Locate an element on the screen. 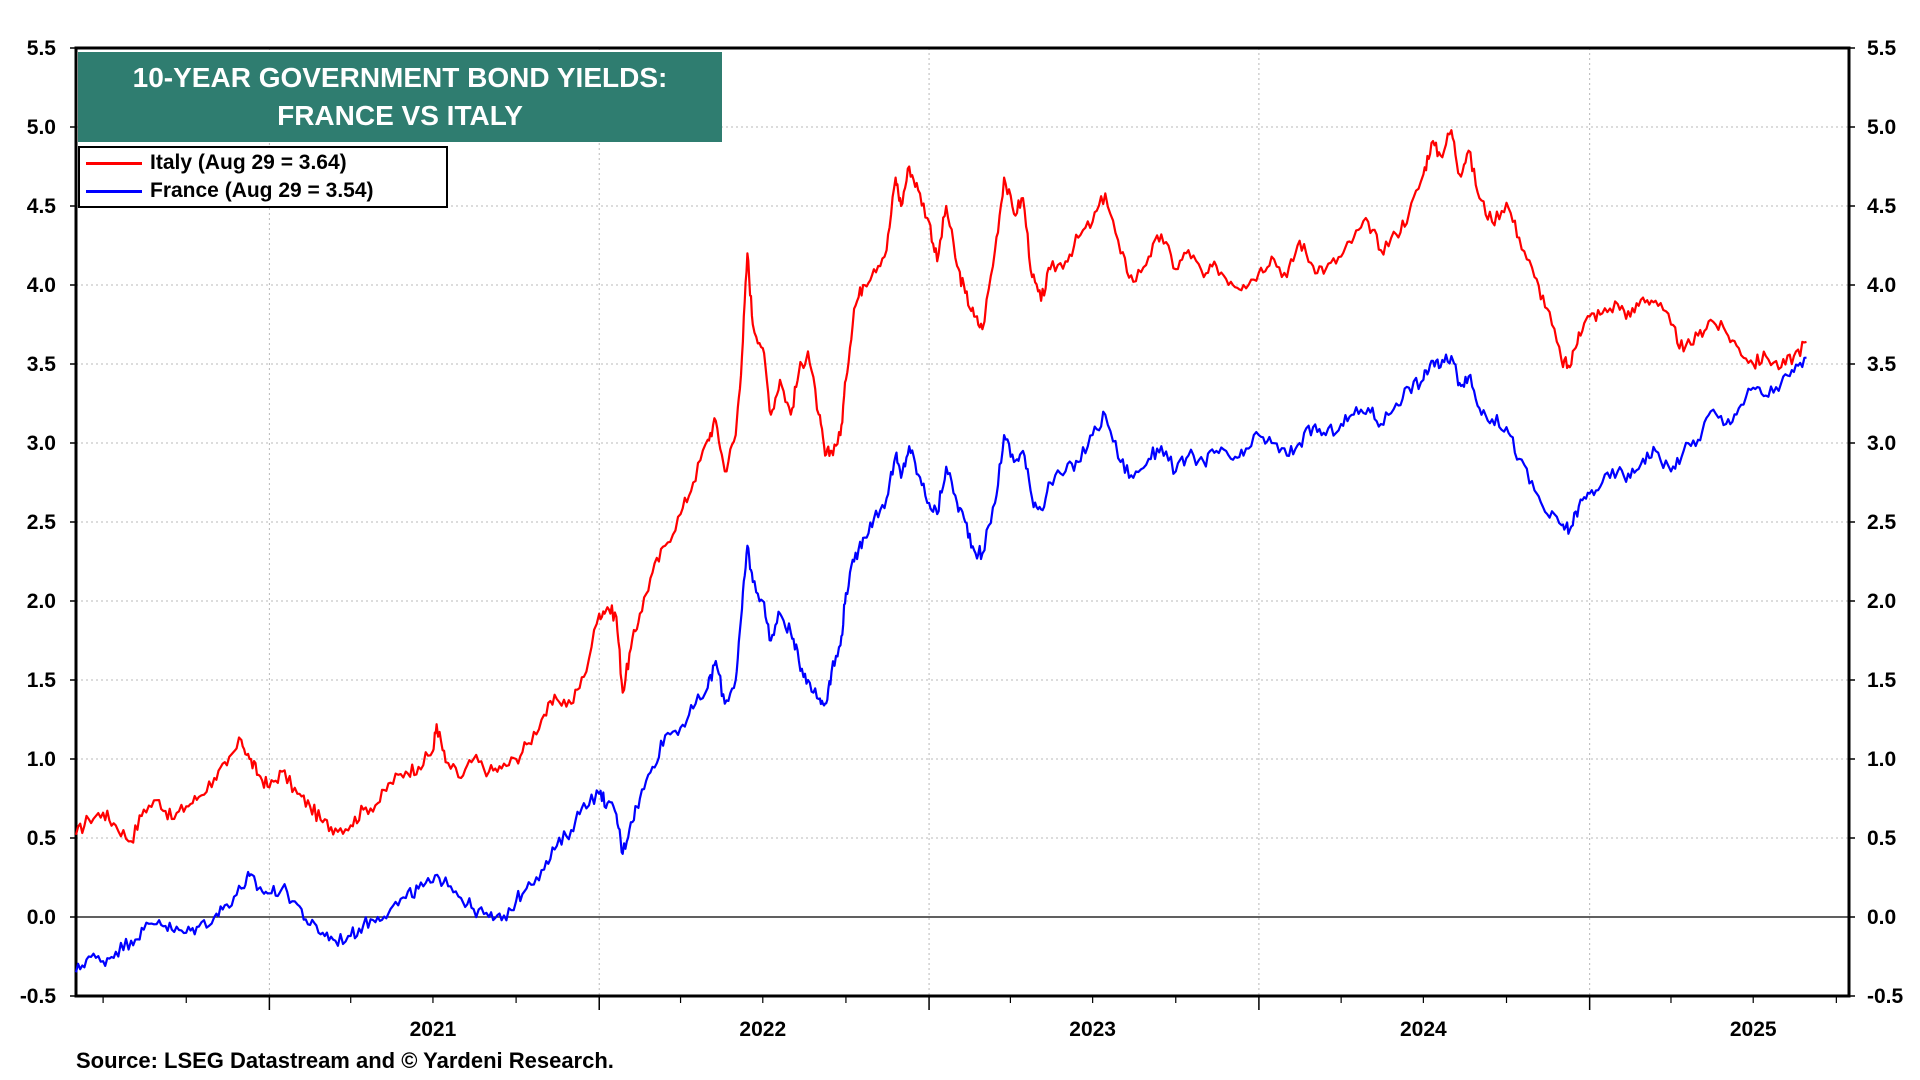  y-axis-right: 5.5 5.0 4.5 4.0 3.5 3.0 2.5 2.0 1.5 1.0 0.5 0.0 -0.5 is located at coordinates (1876, 522).